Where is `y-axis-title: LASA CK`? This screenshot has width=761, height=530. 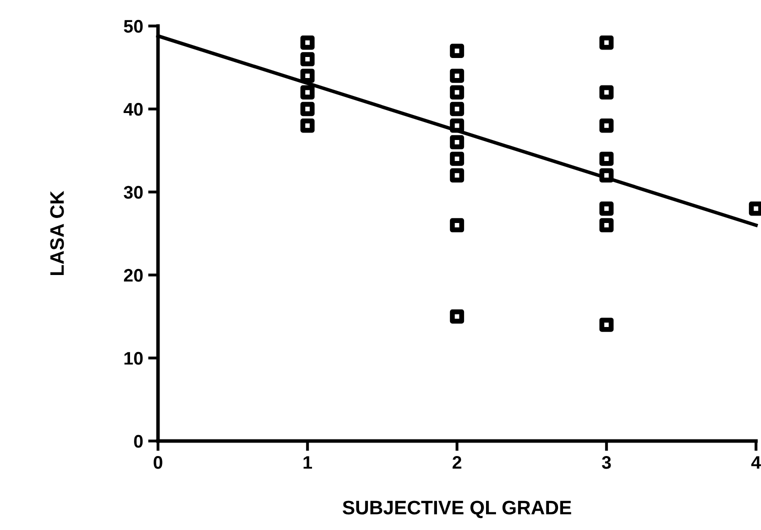
y-axis-title: LASA CK is located at coordinates (57, 233).